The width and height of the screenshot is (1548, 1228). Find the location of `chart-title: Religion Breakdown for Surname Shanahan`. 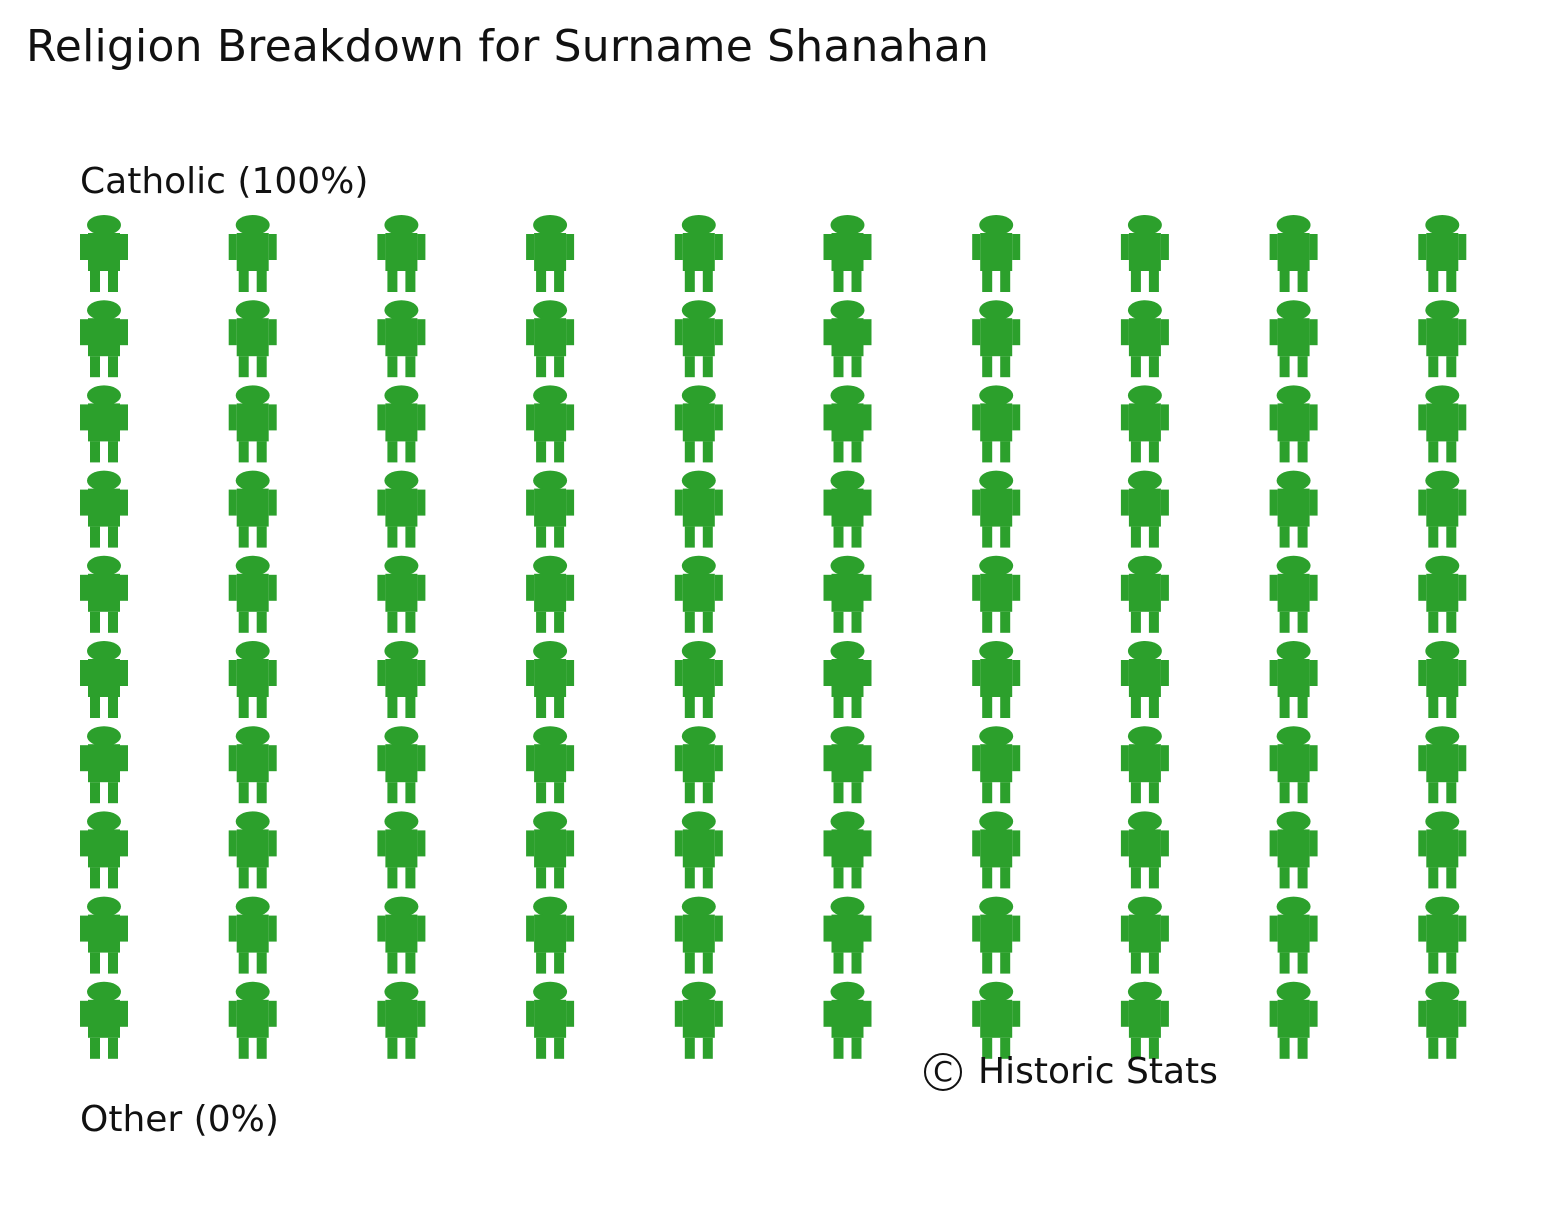

chart-title: Religion Breakdown for Surname Shanahan is located at coordinates (508, 46).